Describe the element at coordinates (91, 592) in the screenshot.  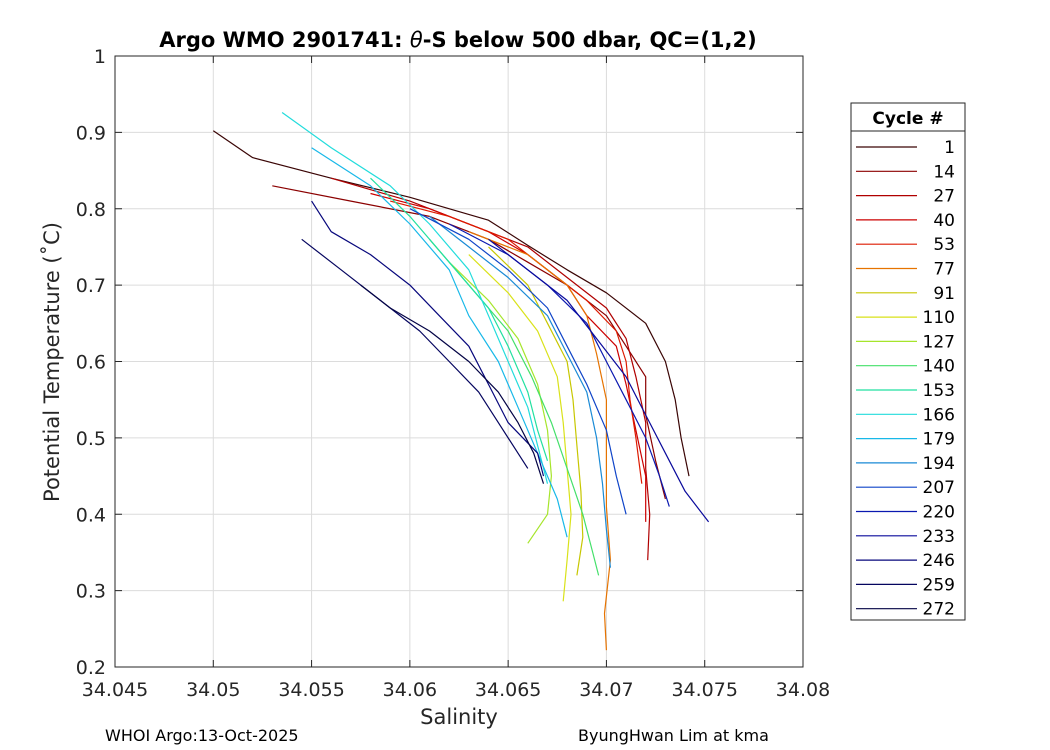
I see `y-tick-label: 0.3` at that location.